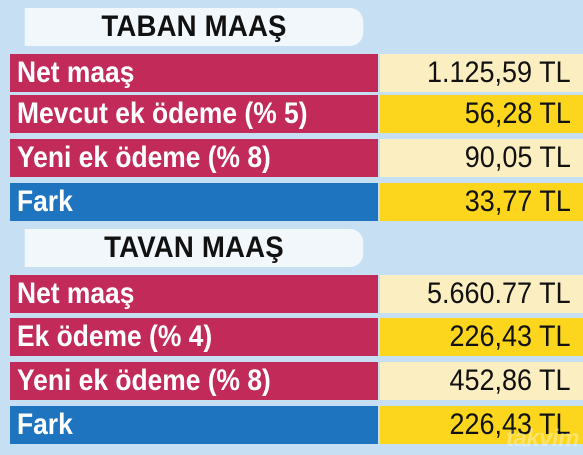  Describe the element at coordinates (194, 337) in the screenshot. I see `row-label: Ek ödeme (% 4)` at that location.